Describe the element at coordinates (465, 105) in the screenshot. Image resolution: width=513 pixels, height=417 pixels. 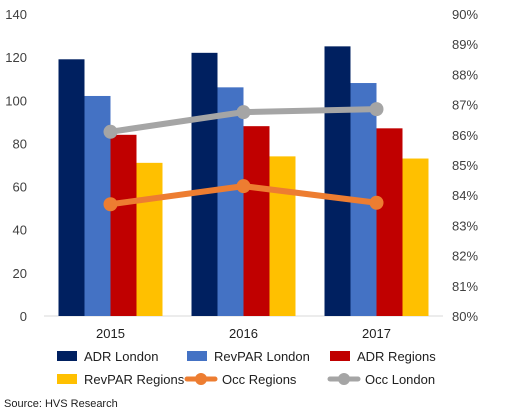
I see `right-axis-tick-label: 87%` at that location.